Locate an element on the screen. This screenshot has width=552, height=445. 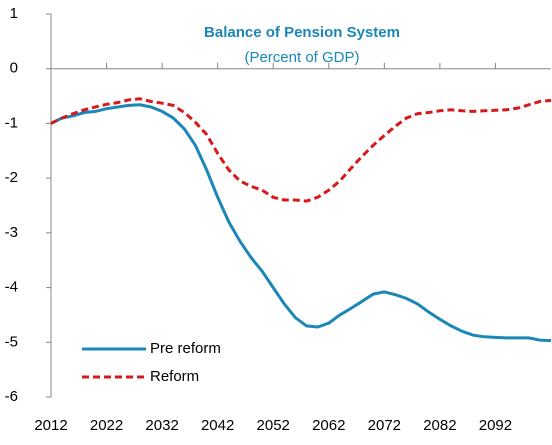
y-tick-label: -4 is located at coordinates (11, 287).